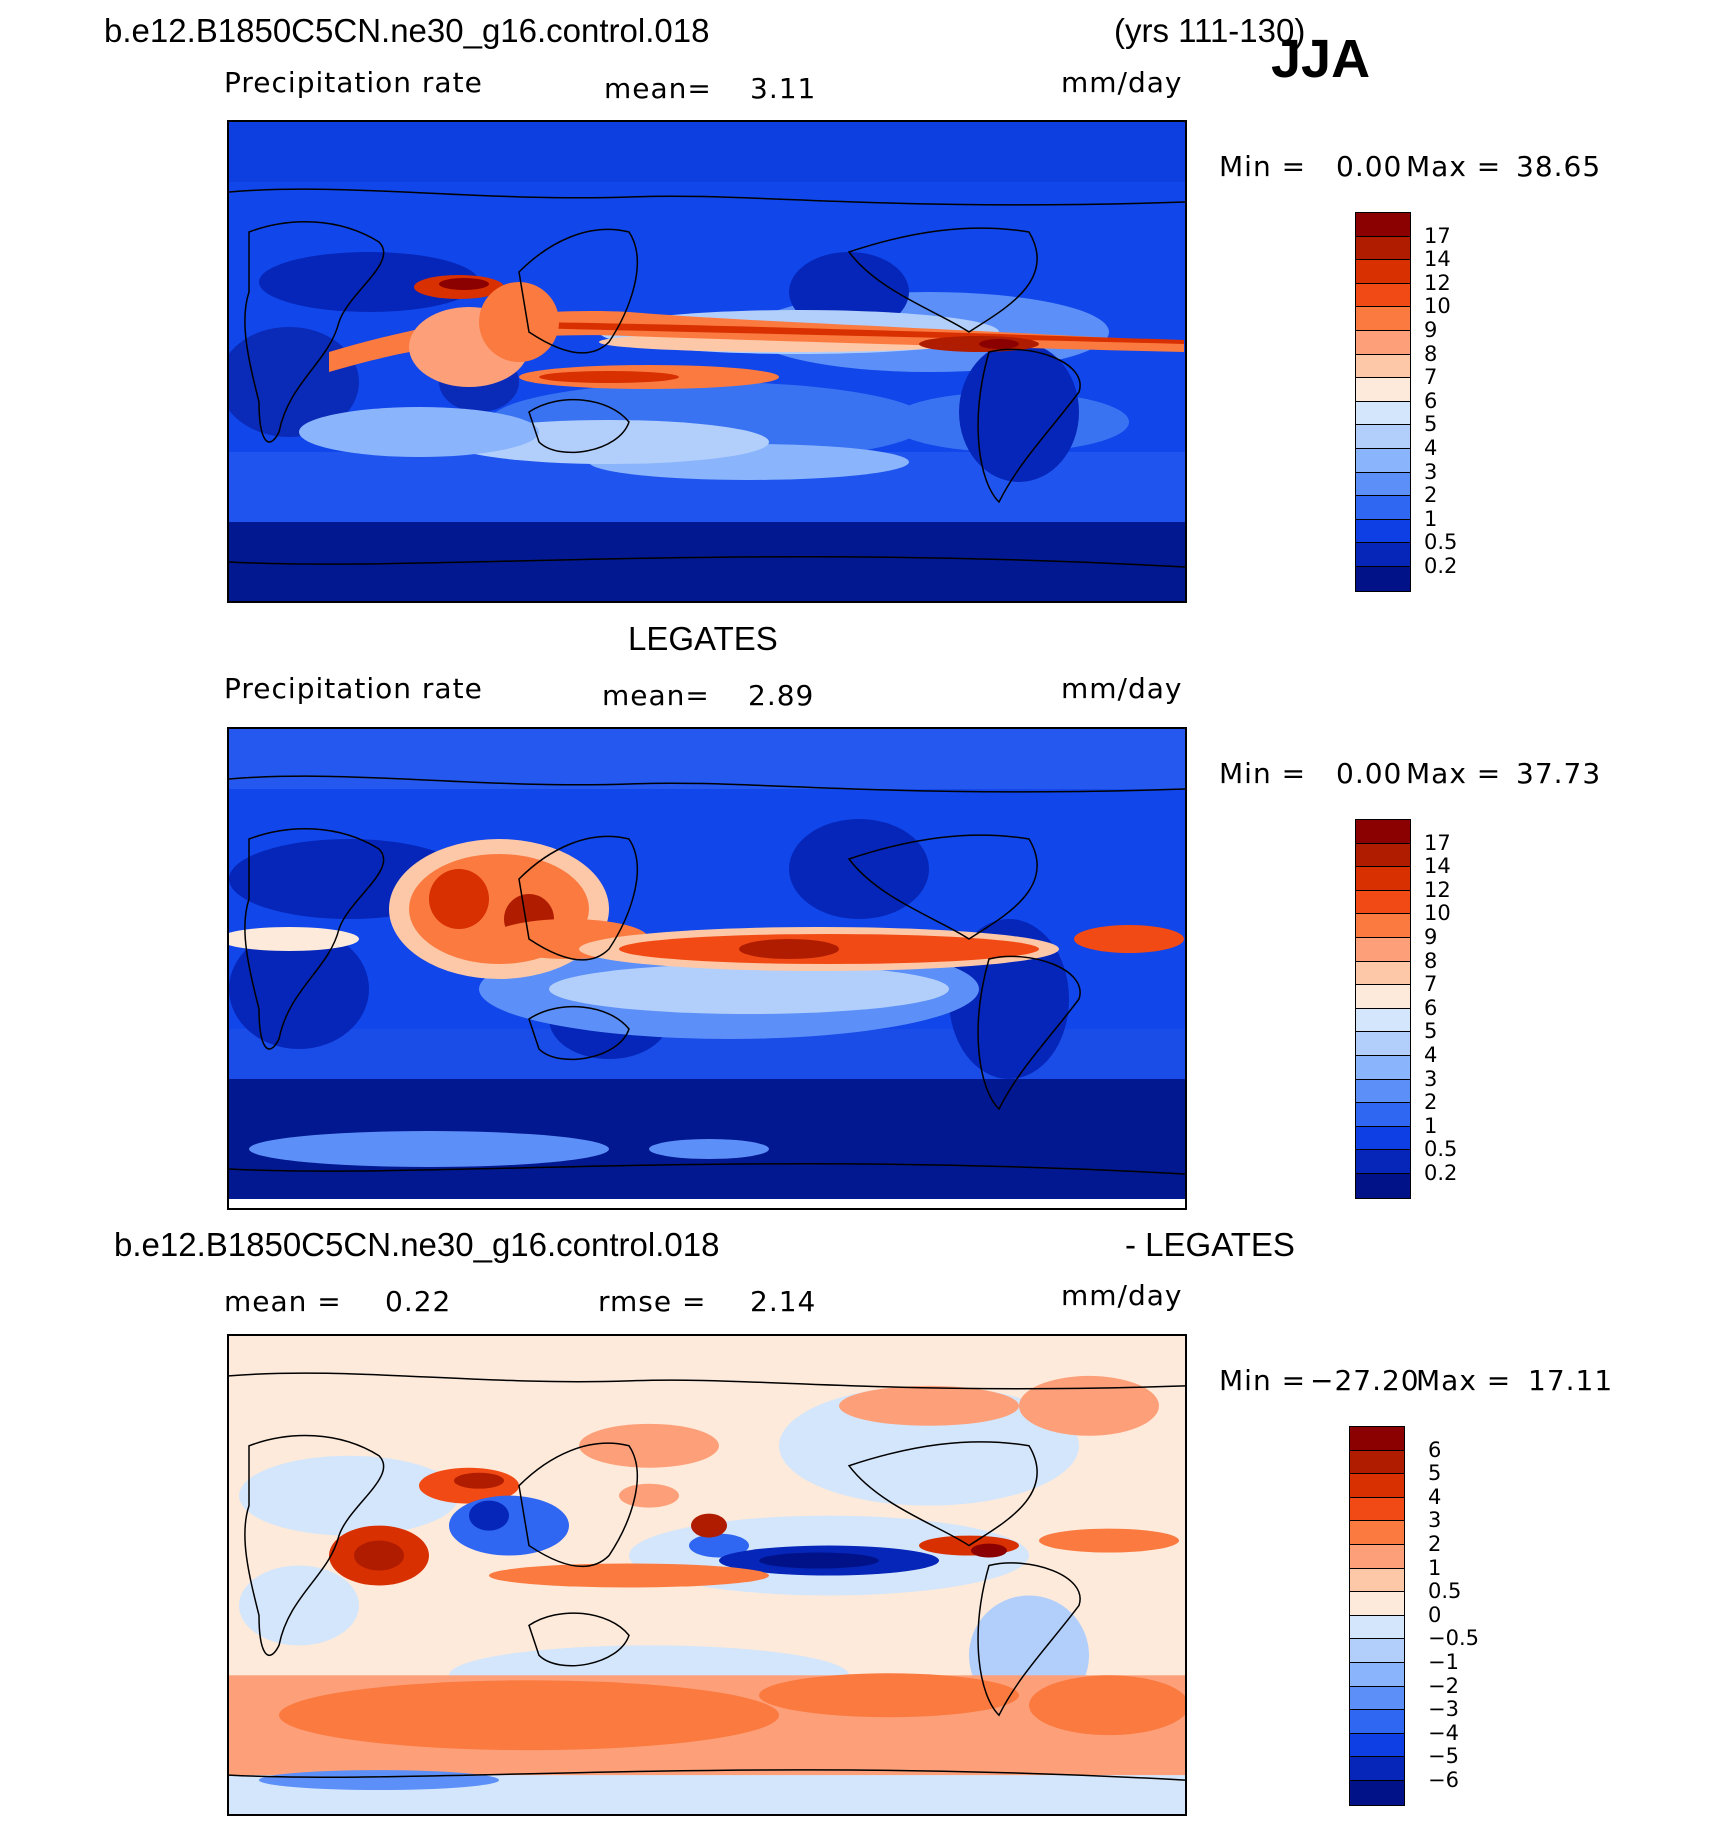 The width and height of the screenshot is (1710, 1831). I want to click on panel2-mean-label: mean=, so click(656, 695).